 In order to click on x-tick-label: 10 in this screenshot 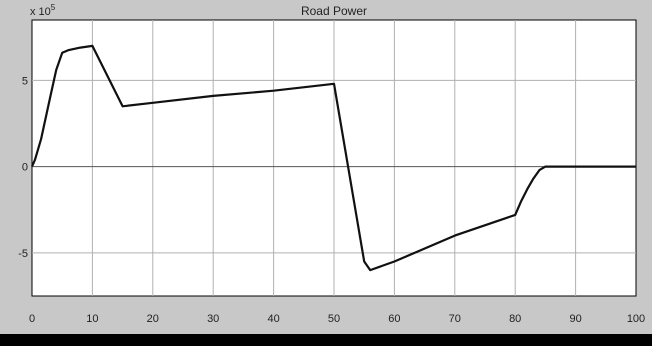, I will do `click(92, 319)`.